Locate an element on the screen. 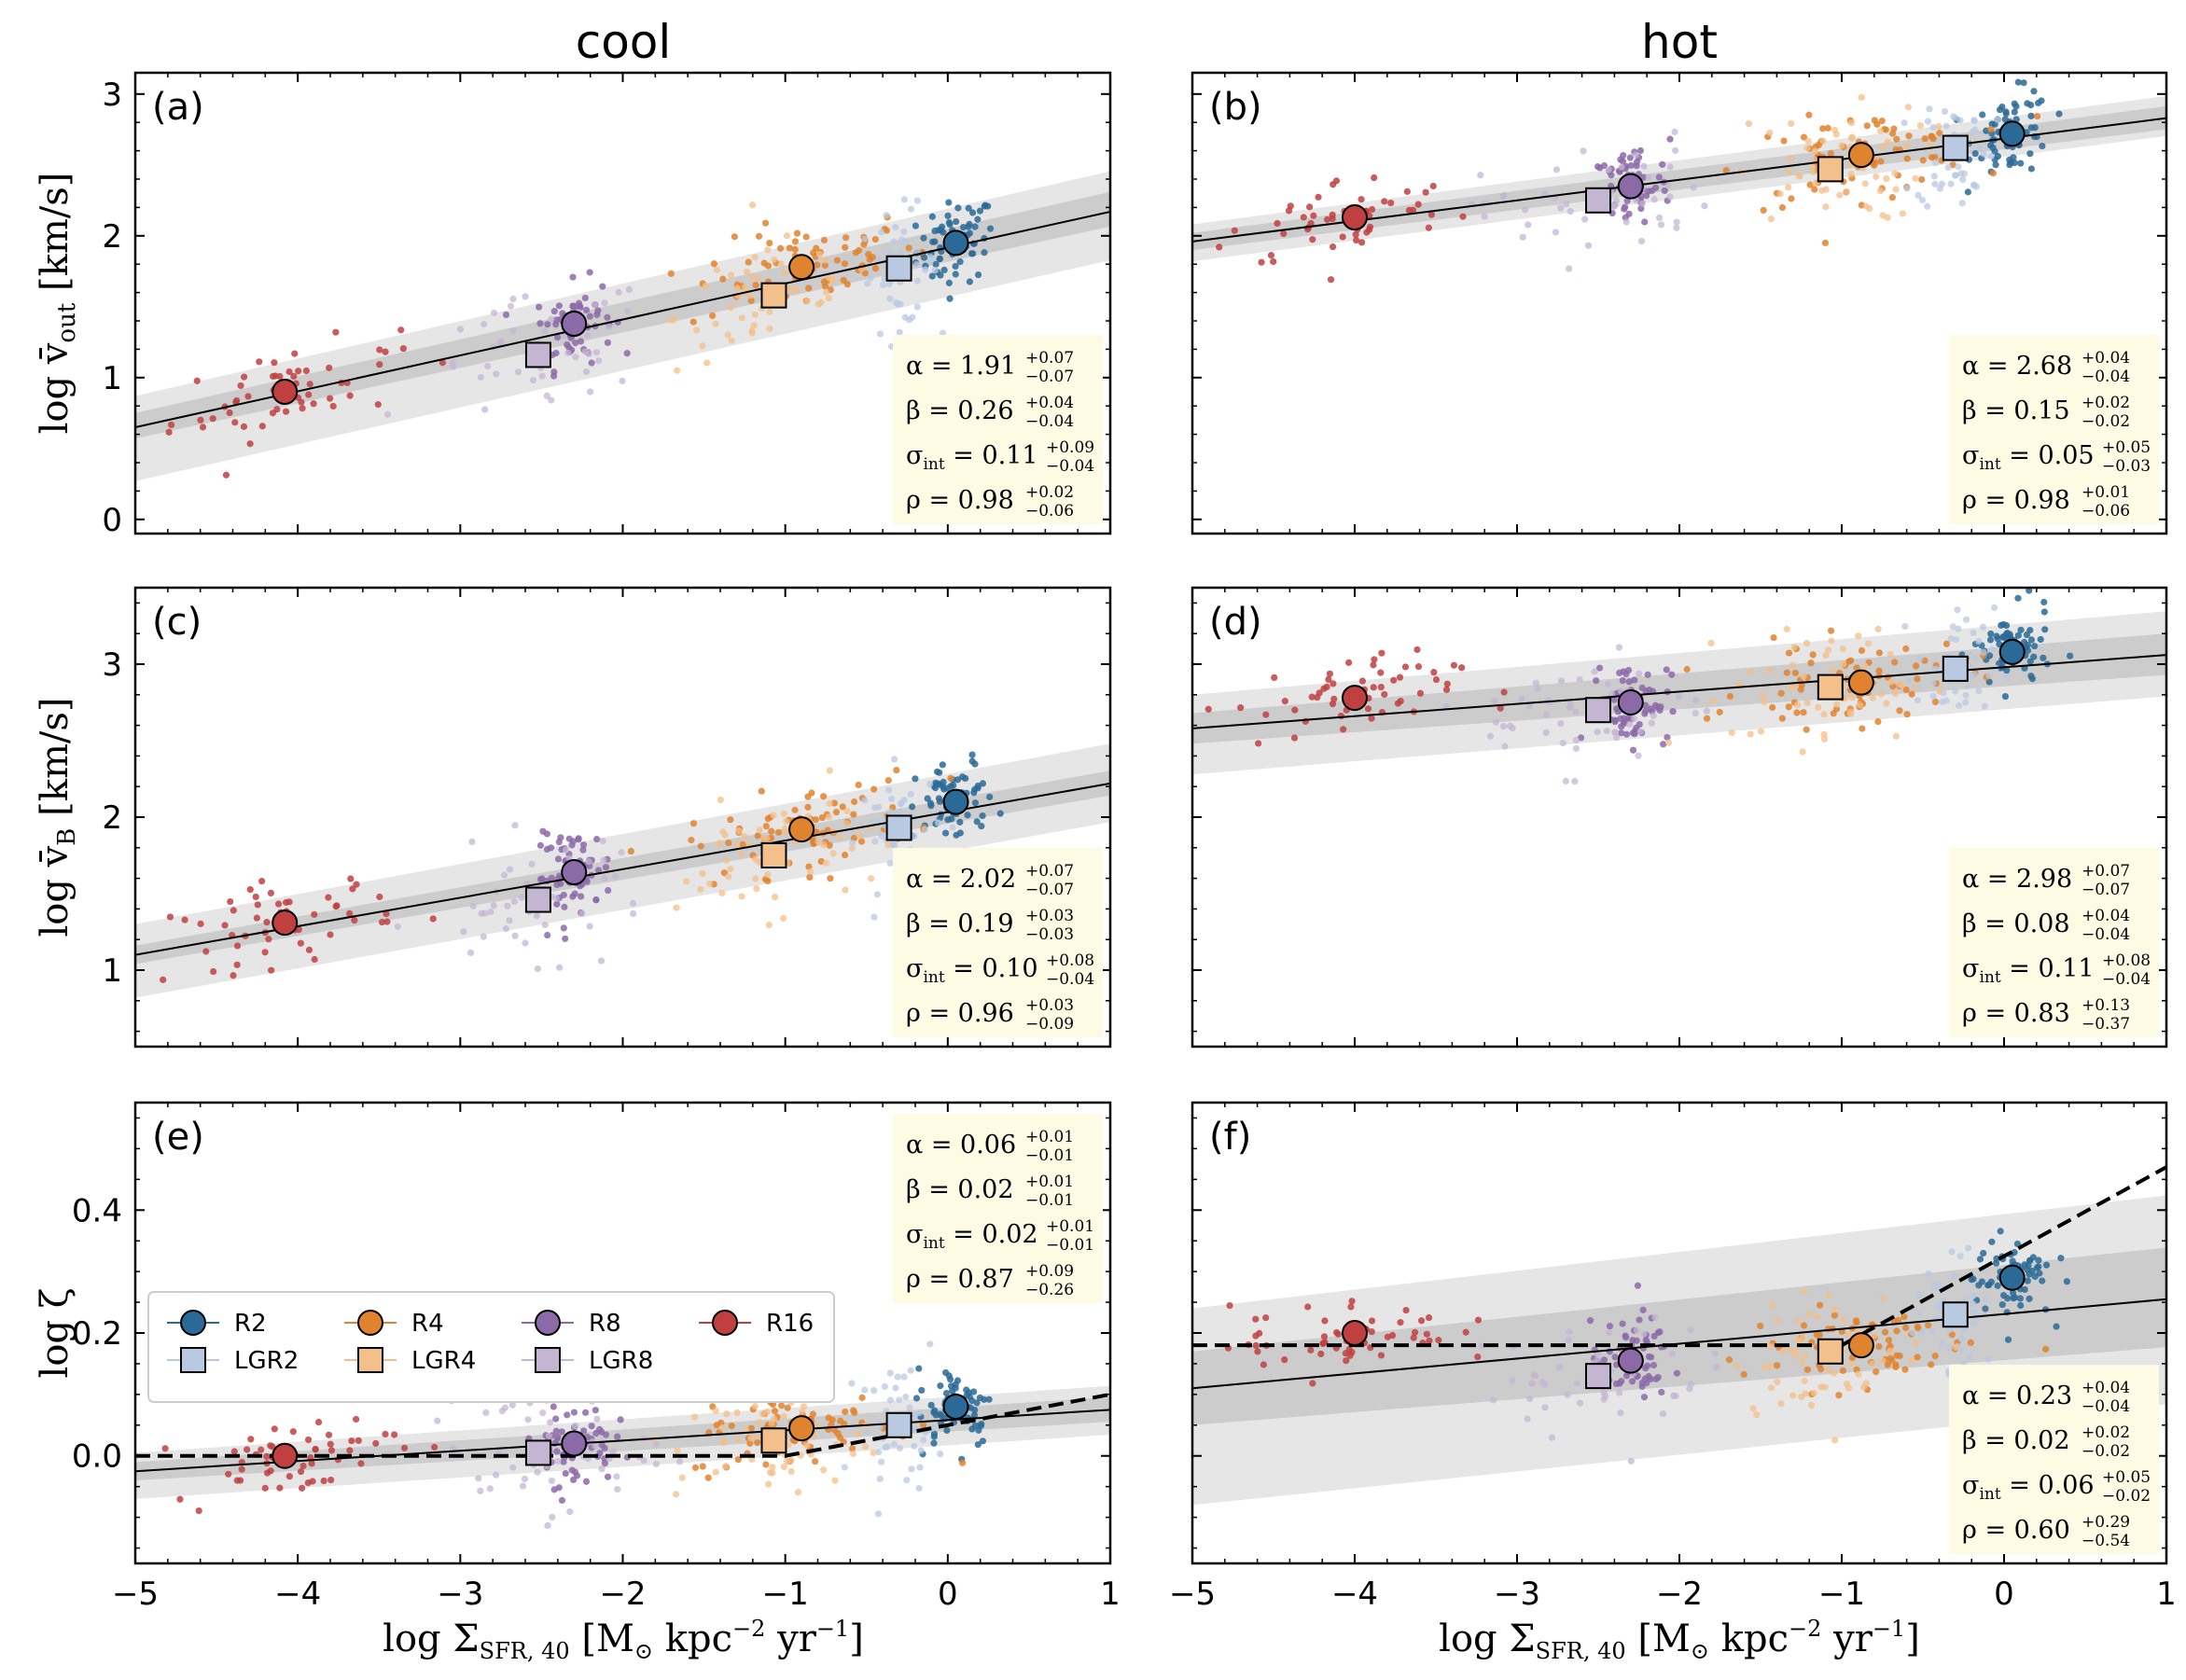  marker-R2 is located at coordinates (955, 1407).